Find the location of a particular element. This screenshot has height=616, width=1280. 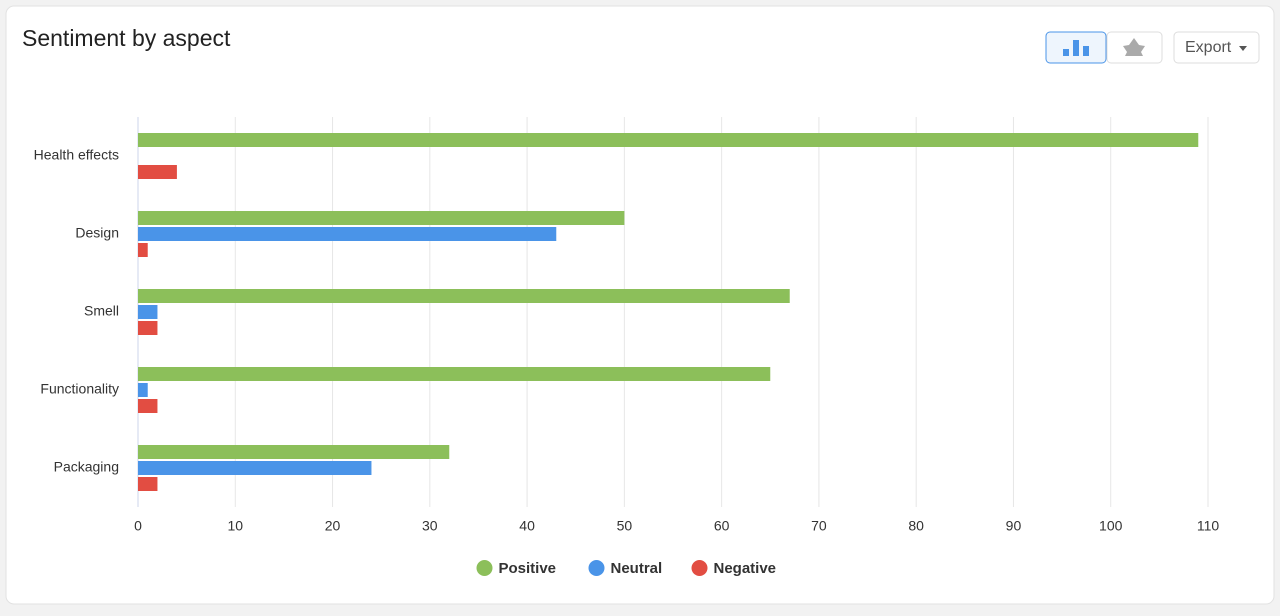

x-tick-label: 110 is located at coordinates (1208, 526).